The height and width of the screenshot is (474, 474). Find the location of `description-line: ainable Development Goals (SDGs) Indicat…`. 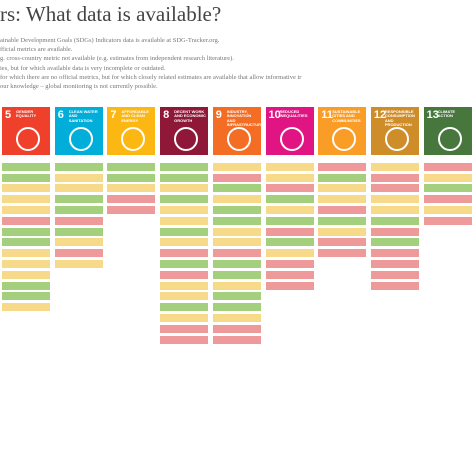

description-line: ainable Development Goals (SDGs) Indicat… is located at coordinates (110, 40).